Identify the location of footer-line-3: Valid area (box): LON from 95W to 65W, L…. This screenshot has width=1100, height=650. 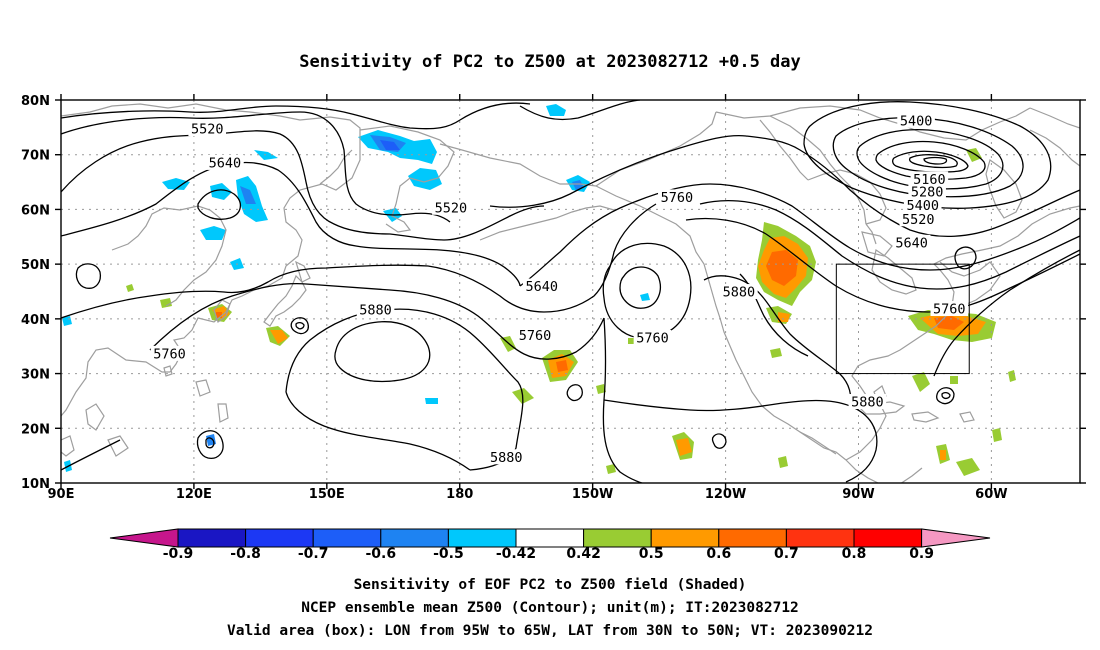
(550, 631).